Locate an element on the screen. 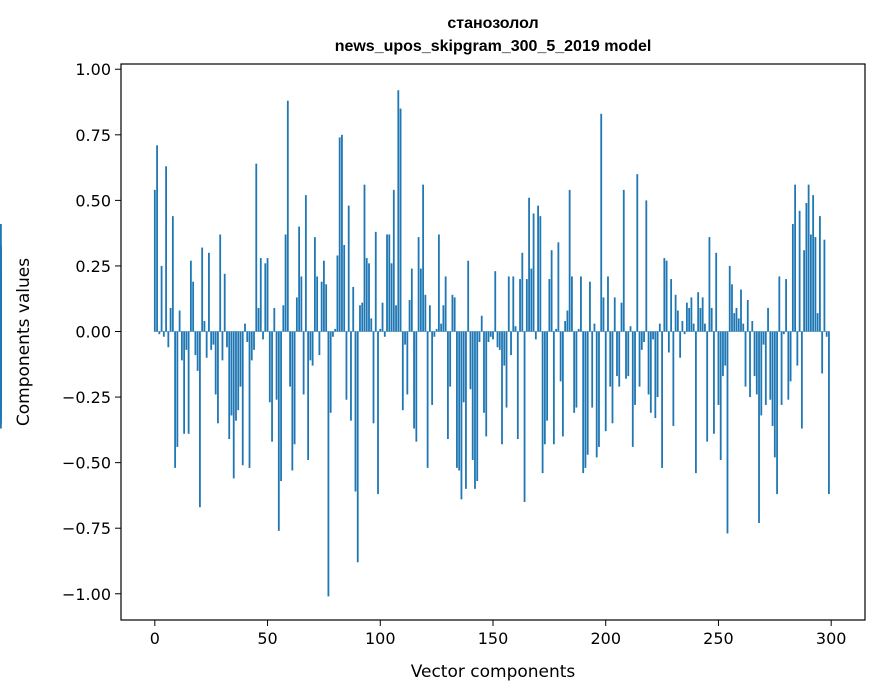 This screenshot has width=880, height=700. x-tick-label: 200 is located at coordinates (605, 638).